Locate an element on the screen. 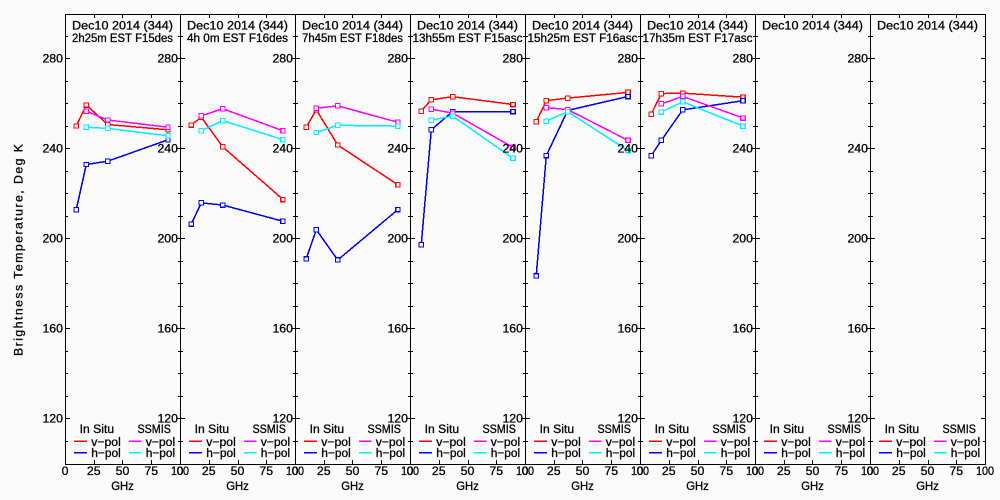 The width and height of the screenshot is (1000, 500). svg-text: 13h55m EST F15asc is located at coordinates (468, 38).